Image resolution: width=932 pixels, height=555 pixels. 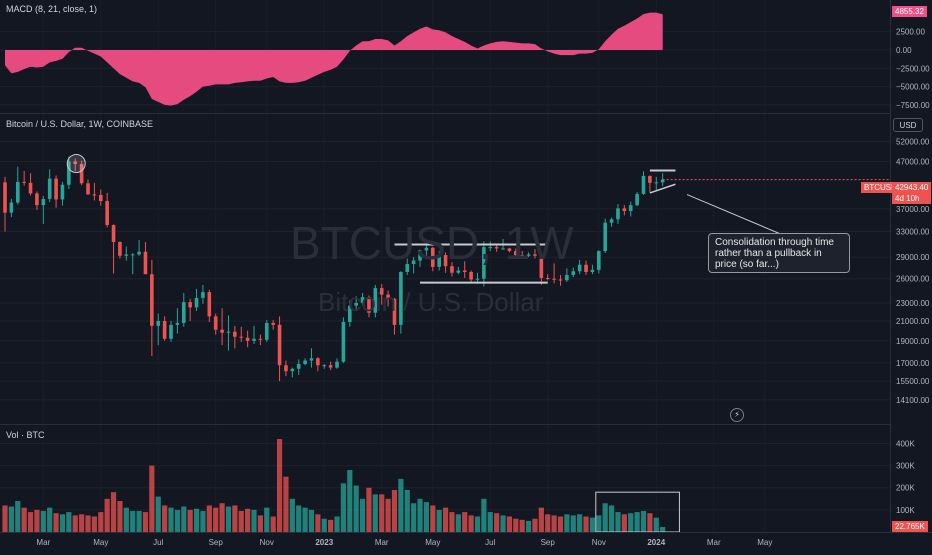 What do you see at coordinates (334, 59) in the screenshot?
I see `macd-area` at bounding box center [334, 59].